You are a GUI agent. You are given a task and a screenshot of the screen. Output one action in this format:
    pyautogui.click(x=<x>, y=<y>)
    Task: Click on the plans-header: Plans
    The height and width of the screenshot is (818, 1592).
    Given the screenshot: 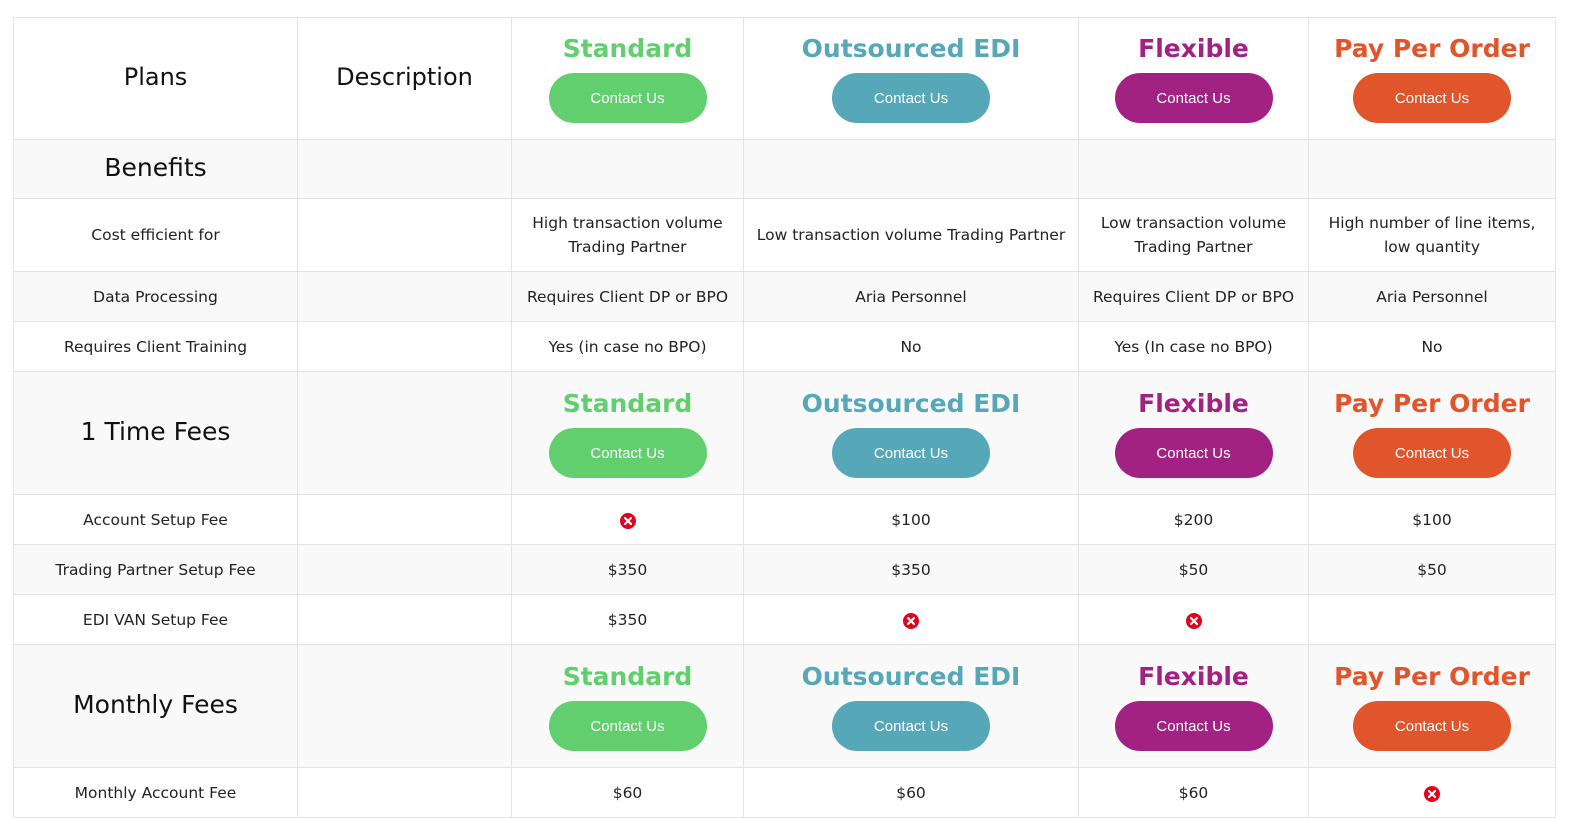 What is the action you would take?
    pyautogui.click(x=155, y=78)
    